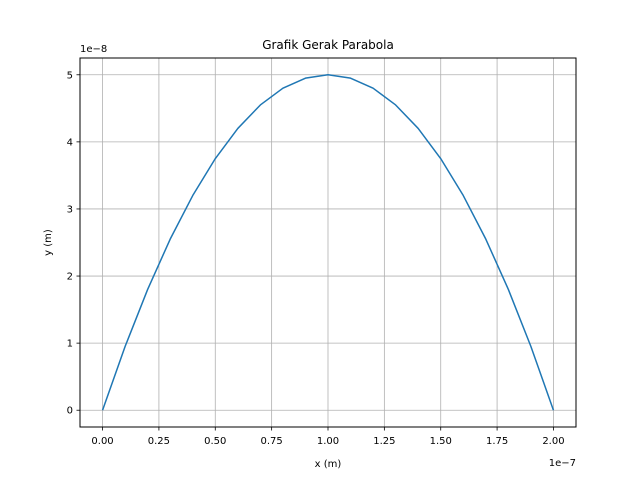 The height and width of the screenshot is (480, 640). Describe the element at coordinates (70, 142) in the screenshot. I see `y-tick-label: 4` at that location.